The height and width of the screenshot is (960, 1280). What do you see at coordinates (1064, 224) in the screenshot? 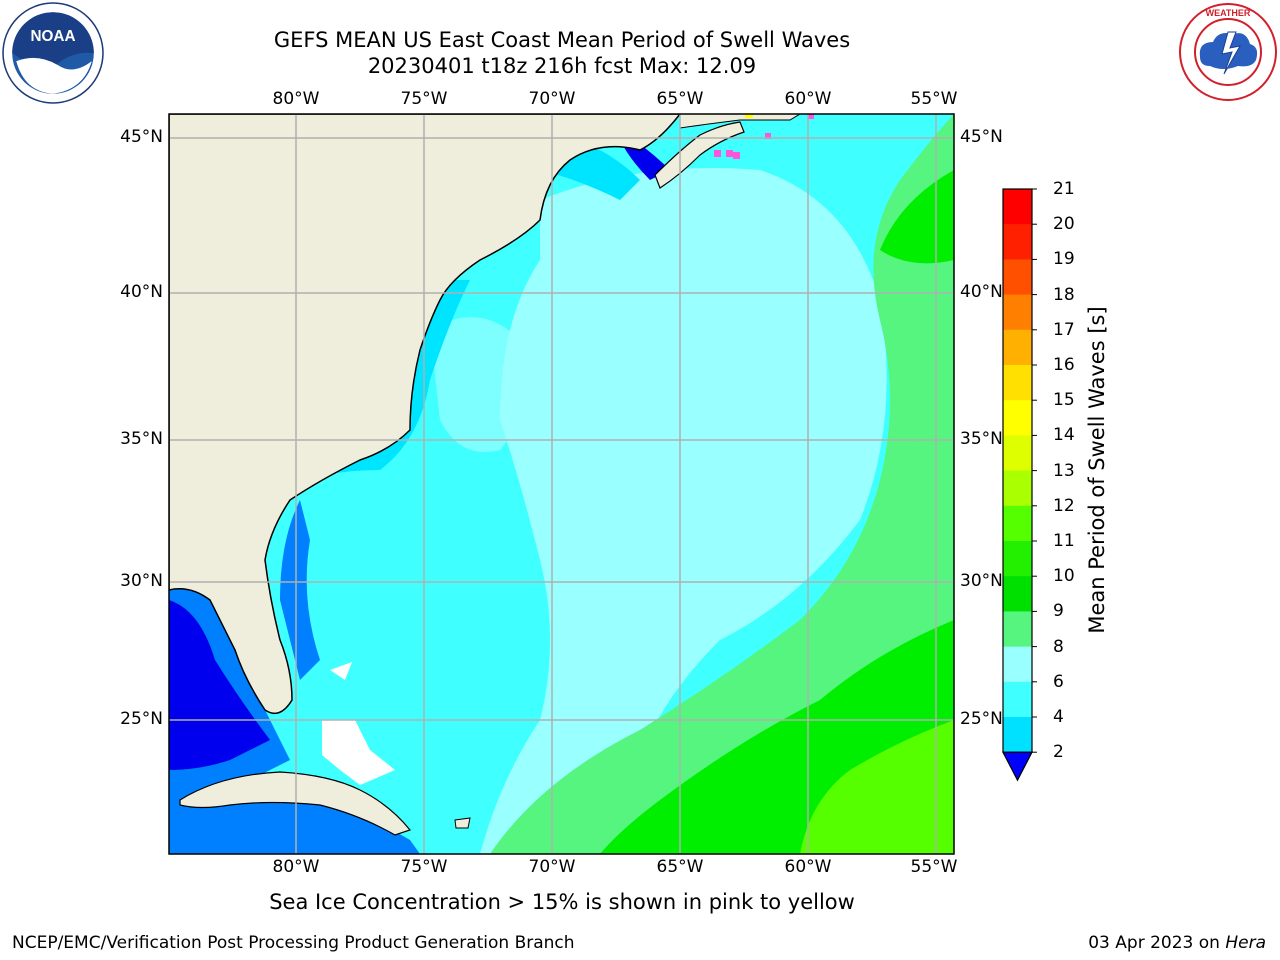
I see `colorbar-tick-label: 20` at bounding box center [1064, 224].